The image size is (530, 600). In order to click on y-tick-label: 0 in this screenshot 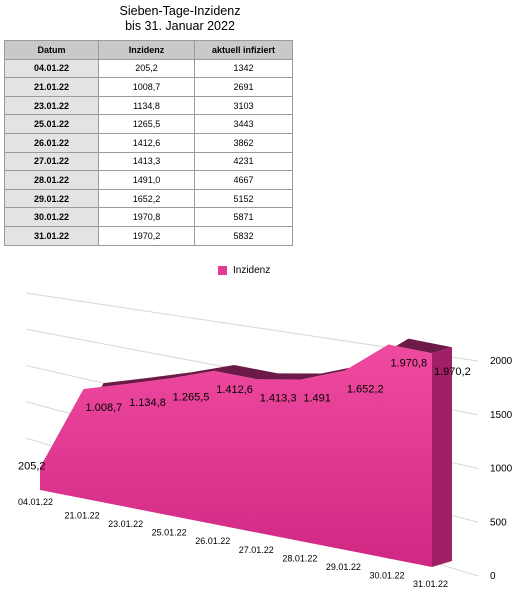, I will do `click(493, 576)`.